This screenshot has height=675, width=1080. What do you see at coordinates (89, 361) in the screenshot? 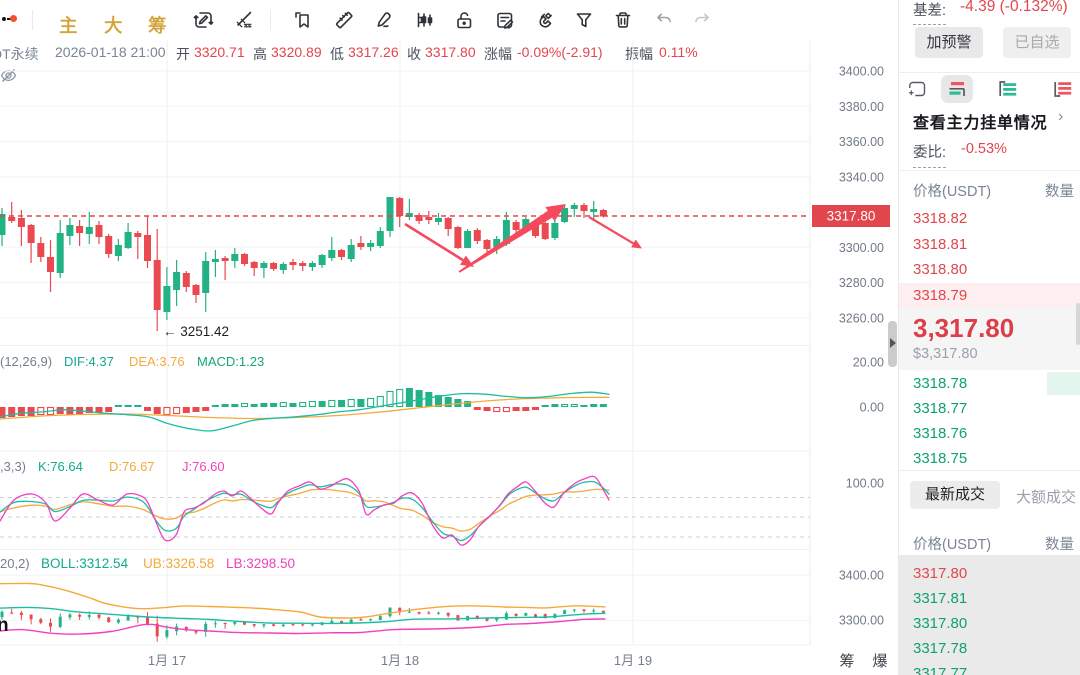
I see `svg-text: DIF:4.37` at bounding box center [89, 361].